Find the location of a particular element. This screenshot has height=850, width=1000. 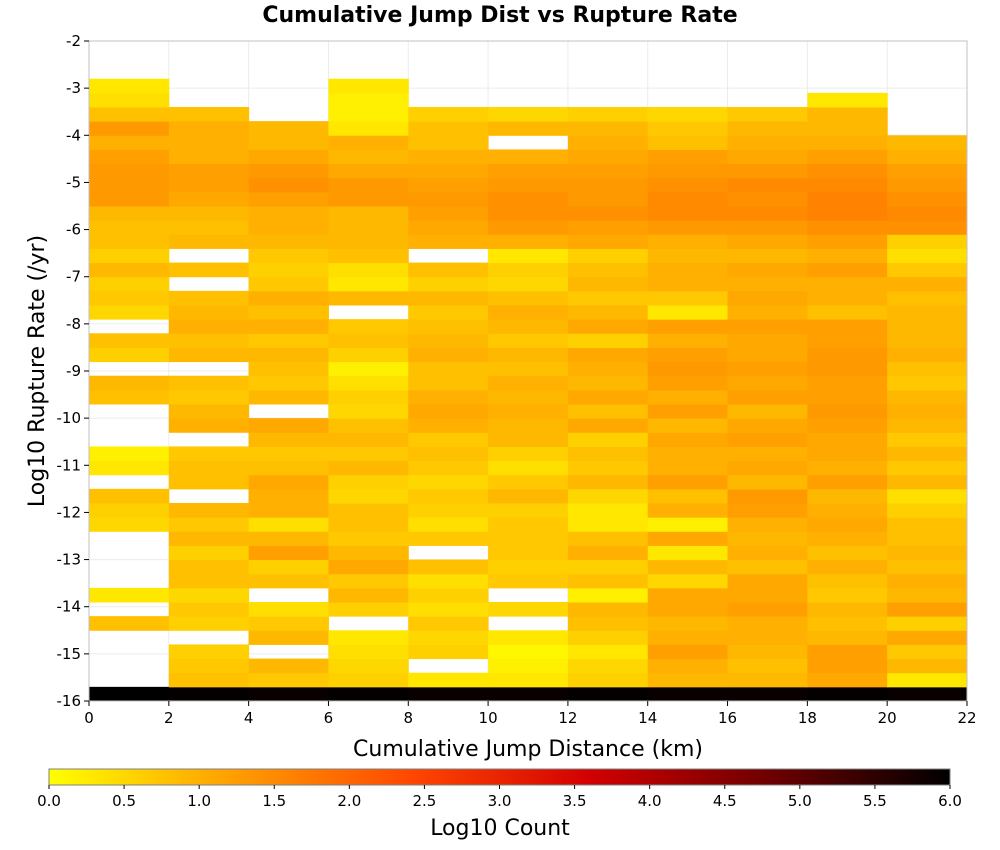

x-tick-label: 8 is located at coordinates (408, 718).